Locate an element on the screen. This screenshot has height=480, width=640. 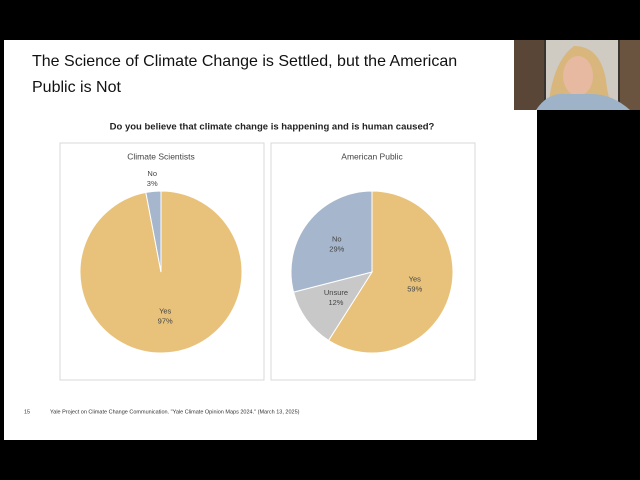
value-label: 3% is located at coordinates (152, 183).